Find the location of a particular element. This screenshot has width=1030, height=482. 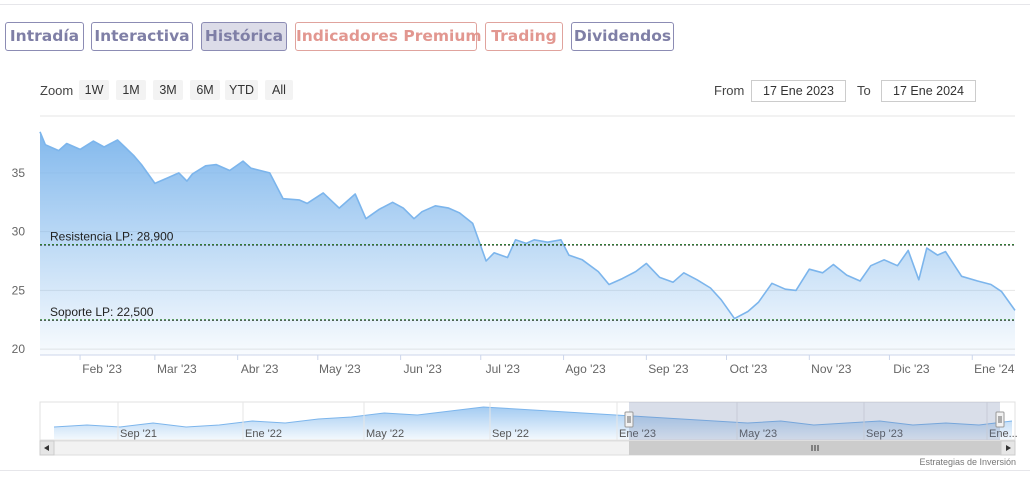

tab-trading: Trading is located at coordinates (524, 36).